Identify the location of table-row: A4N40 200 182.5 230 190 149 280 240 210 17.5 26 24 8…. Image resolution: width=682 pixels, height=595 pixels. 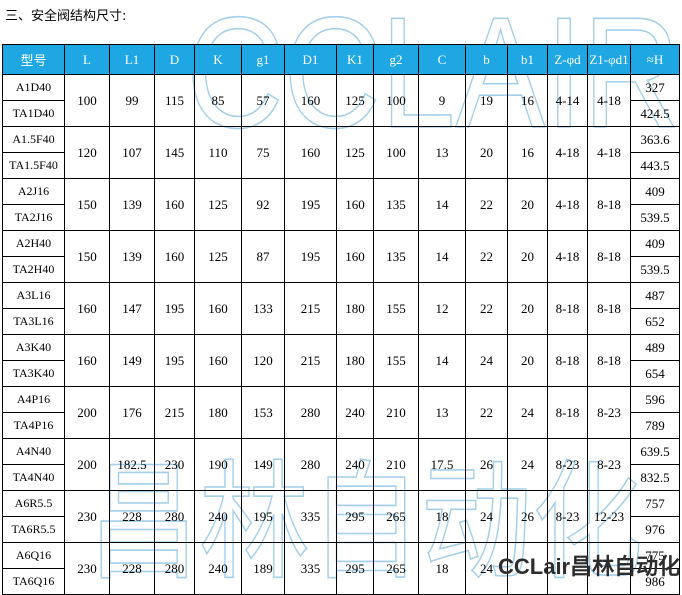
(341, 464).